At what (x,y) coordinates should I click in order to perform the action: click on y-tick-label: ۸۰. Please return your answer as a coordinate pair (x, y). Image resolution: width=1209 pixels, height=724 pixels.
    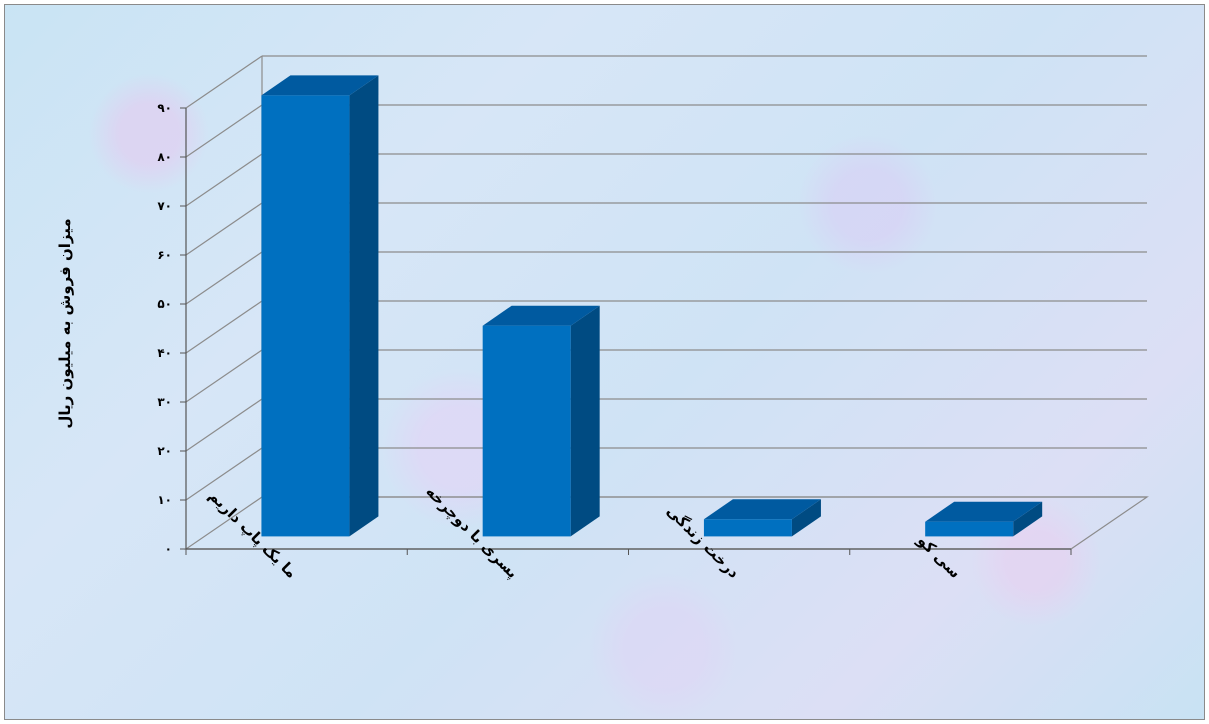
    Looking at the image, I should click on (164, 157).